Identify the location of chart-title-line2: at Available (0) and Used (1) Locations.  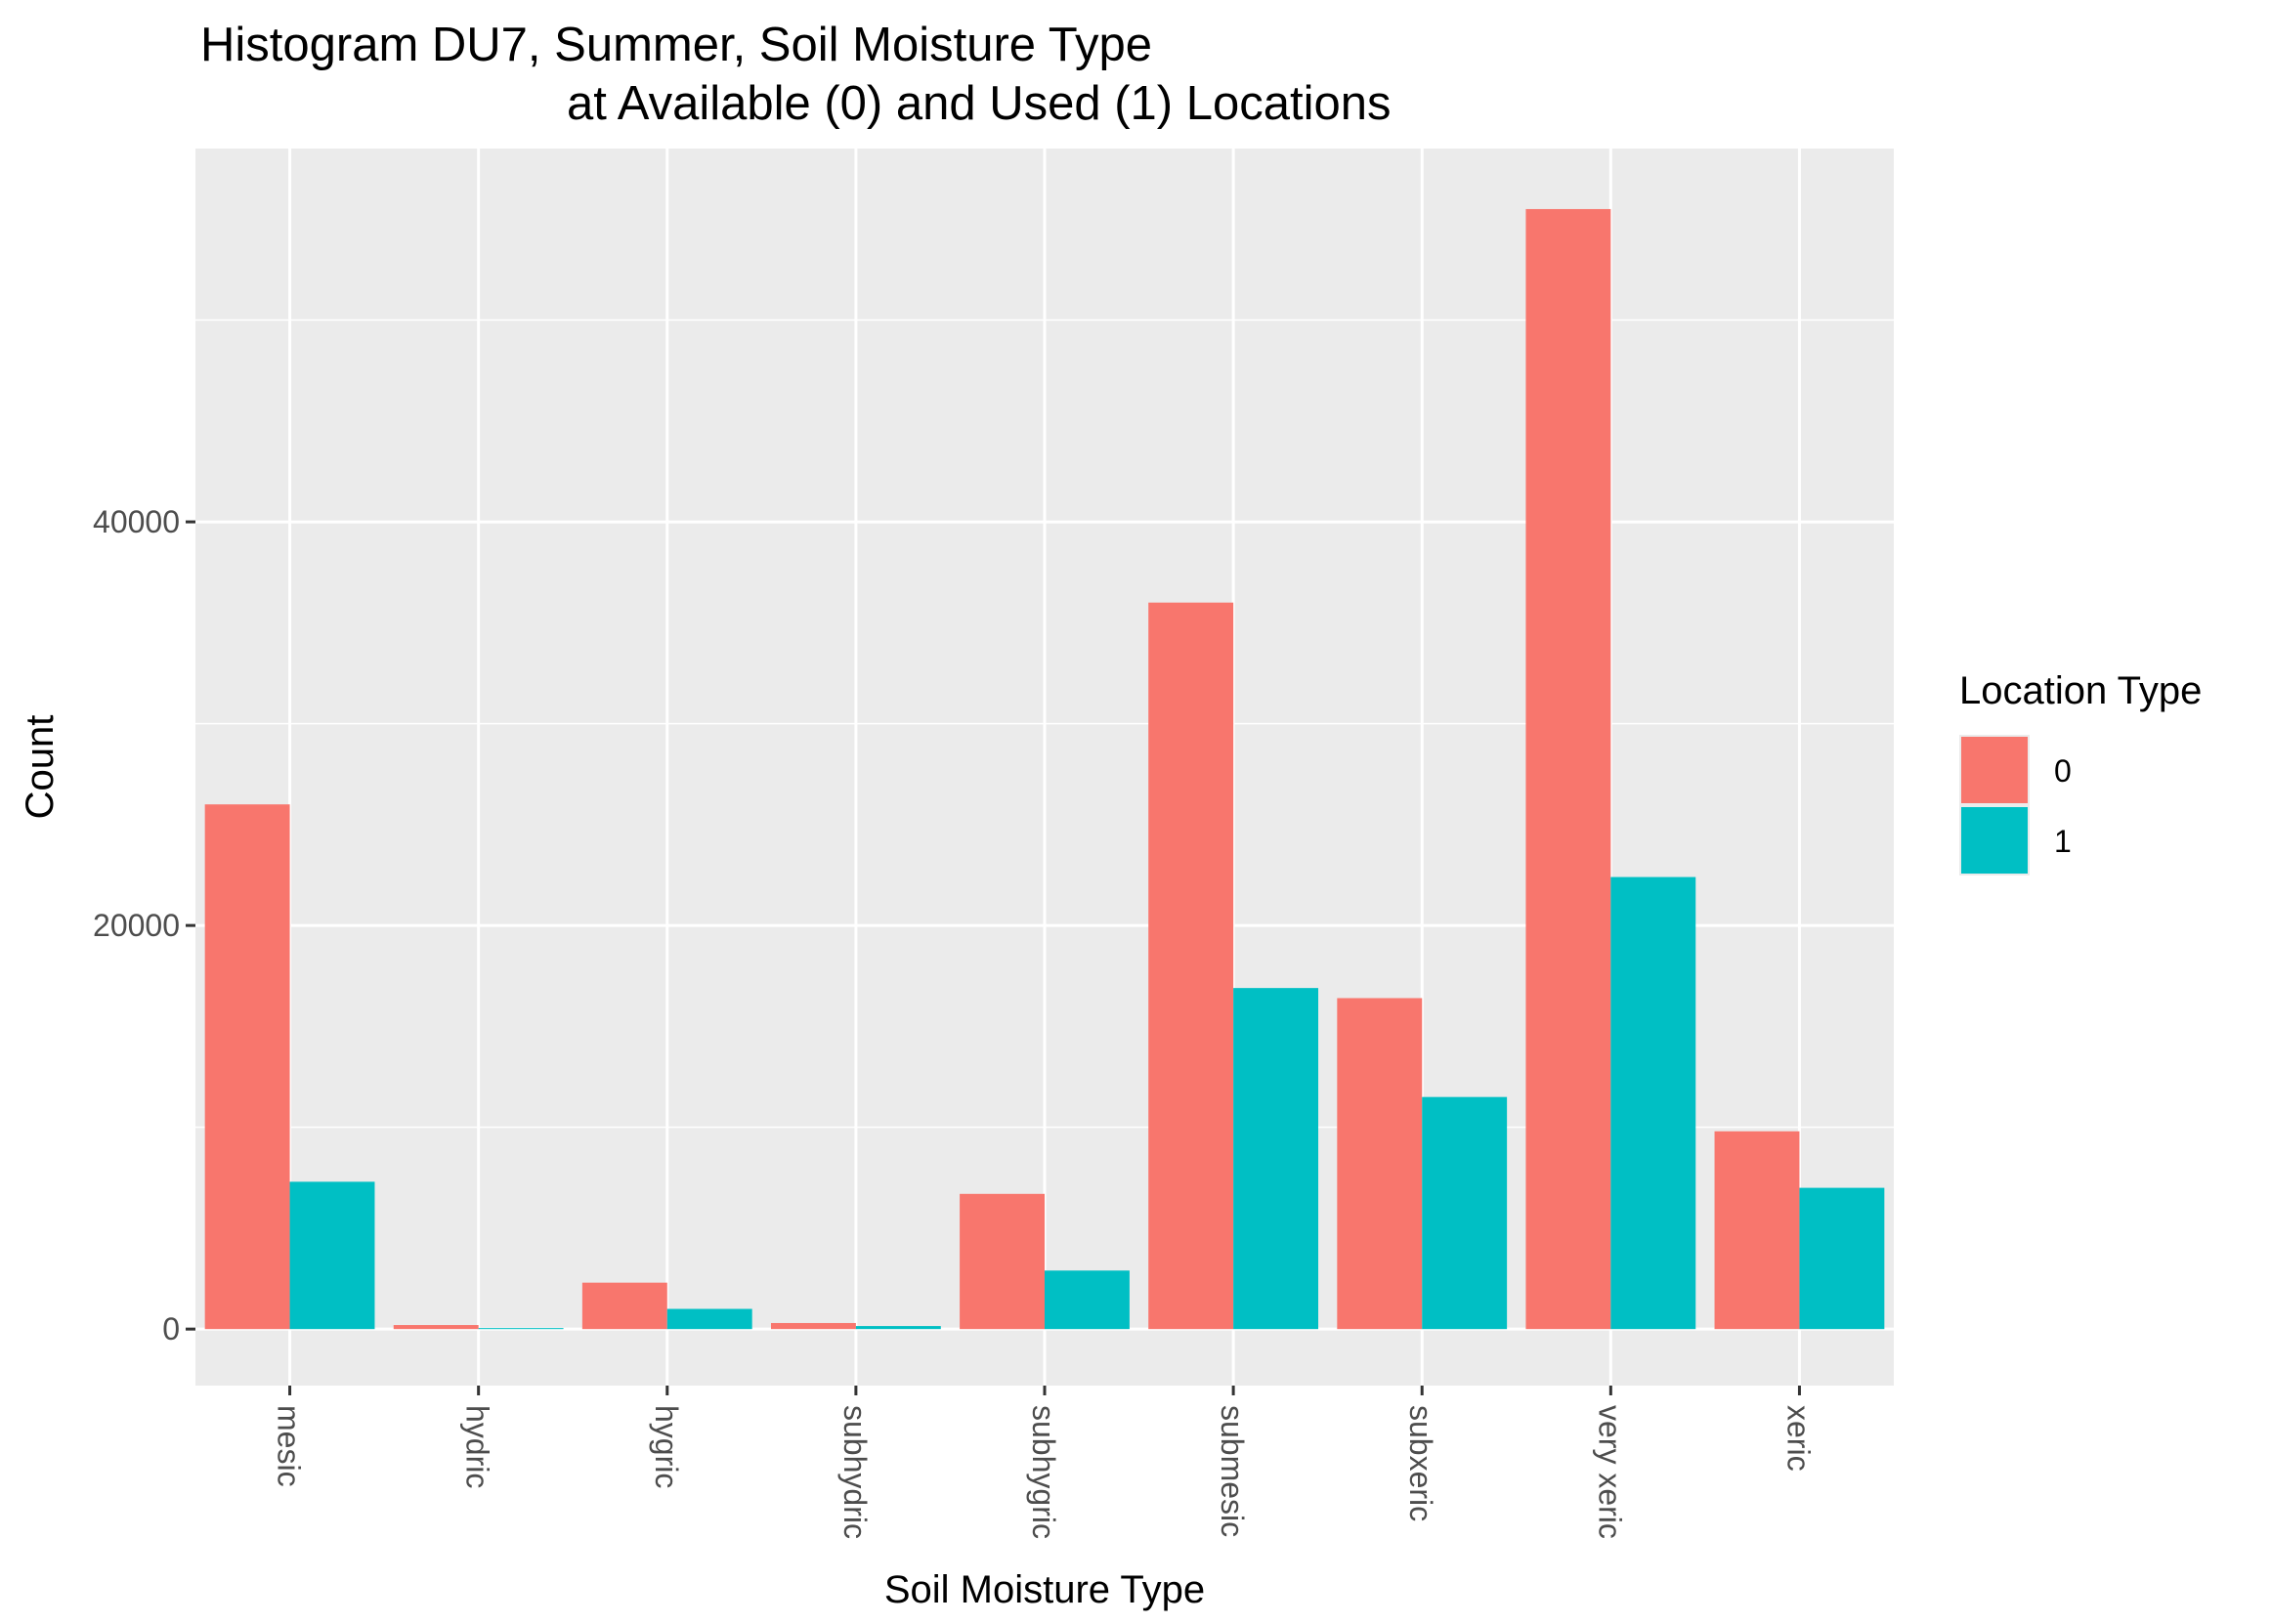
(979, 104).